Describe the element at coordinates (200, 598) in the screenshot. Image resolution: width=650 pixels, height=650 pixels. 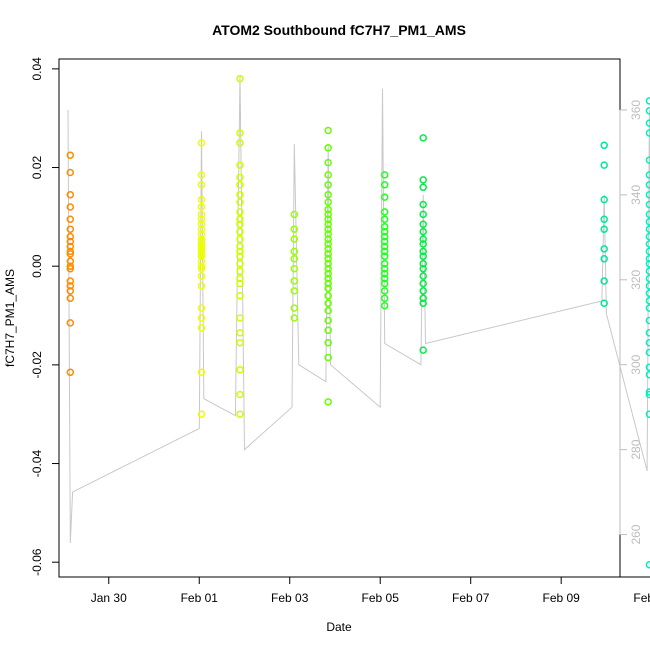
I see `x-tick-label: Feb 01` at that location.